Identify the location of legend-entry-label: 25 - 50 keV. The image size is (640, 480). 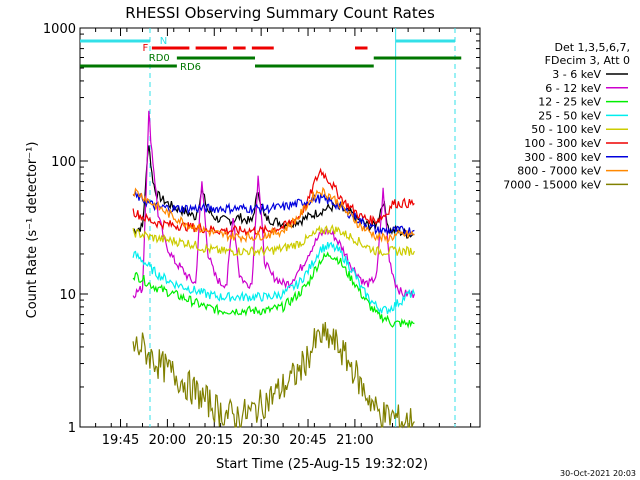
(569, 115).